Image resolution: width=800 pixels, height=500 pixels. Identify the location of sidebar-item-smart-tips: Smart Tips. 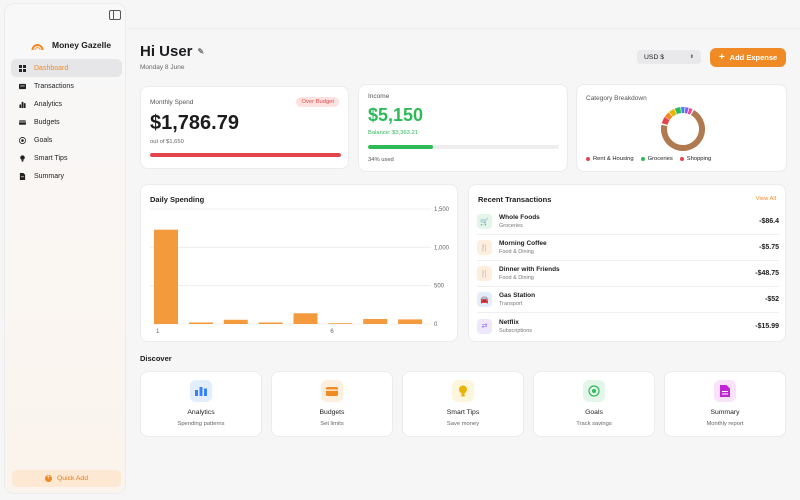
(66, 158).